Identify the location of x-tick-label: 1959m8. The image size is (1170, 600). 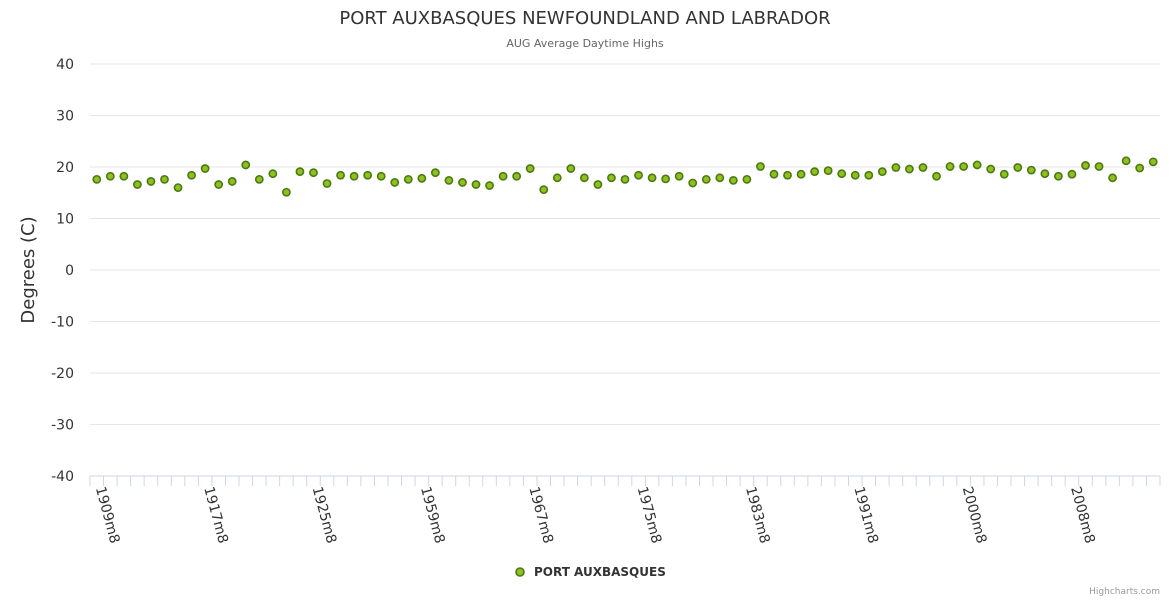
(432, 515).